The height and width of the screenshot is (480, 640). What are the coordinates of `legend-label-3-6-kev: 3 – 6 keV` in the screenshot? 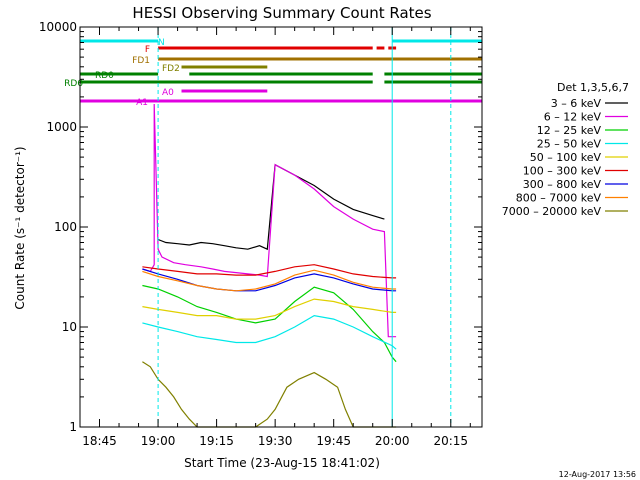 It's located at (576, 103).